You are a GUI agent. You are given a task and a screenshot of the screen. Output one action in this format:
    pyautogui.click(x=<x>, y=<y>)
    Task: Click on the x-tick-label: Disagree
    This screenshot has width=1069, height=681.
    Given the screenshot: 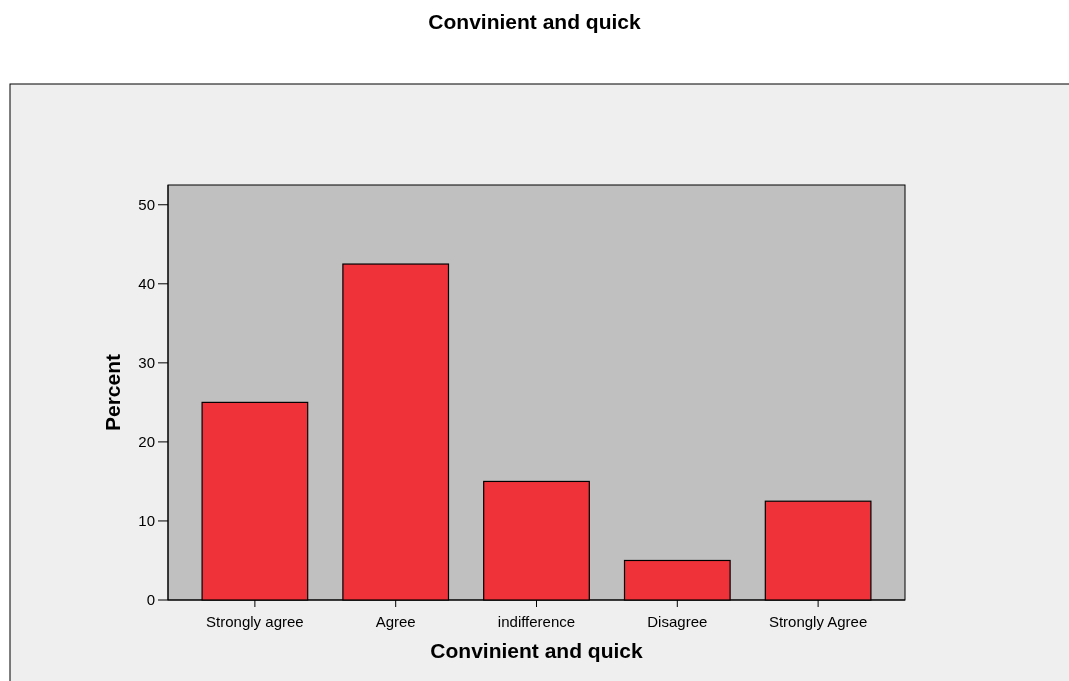 What is the action you would take?
    pyautogui.click(x=677, y=621)
    